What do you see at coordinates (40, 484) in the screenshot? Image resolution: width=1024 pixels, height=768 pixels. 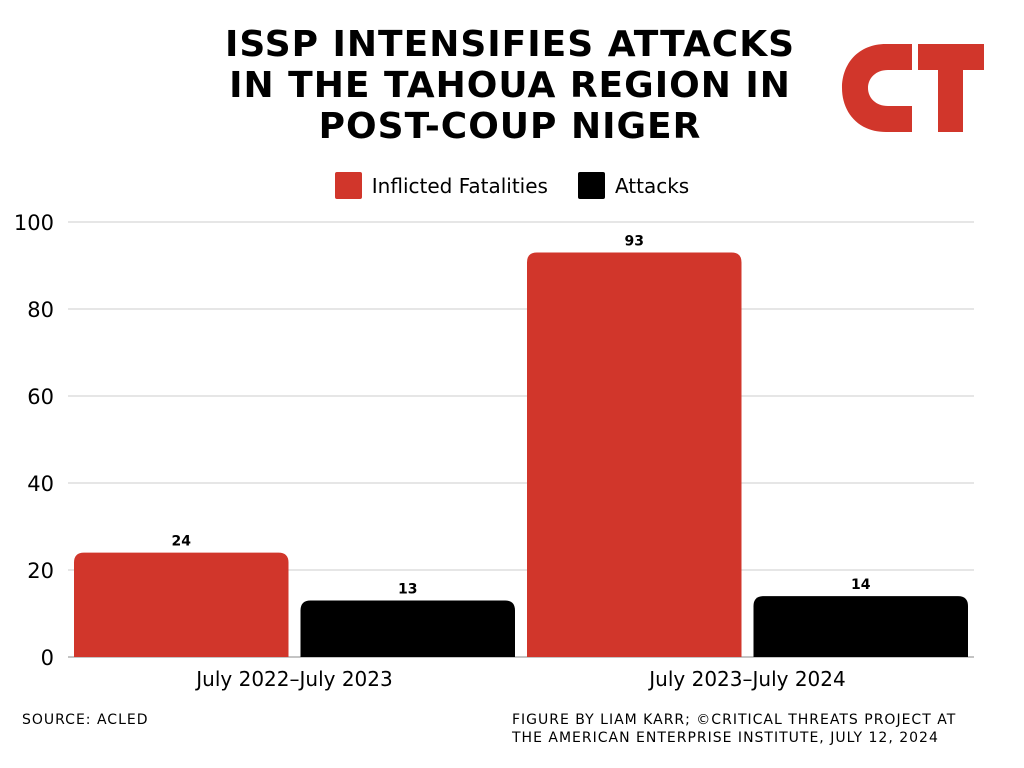 I see `y-tick-label: 40` at bounding box center [40, 484].